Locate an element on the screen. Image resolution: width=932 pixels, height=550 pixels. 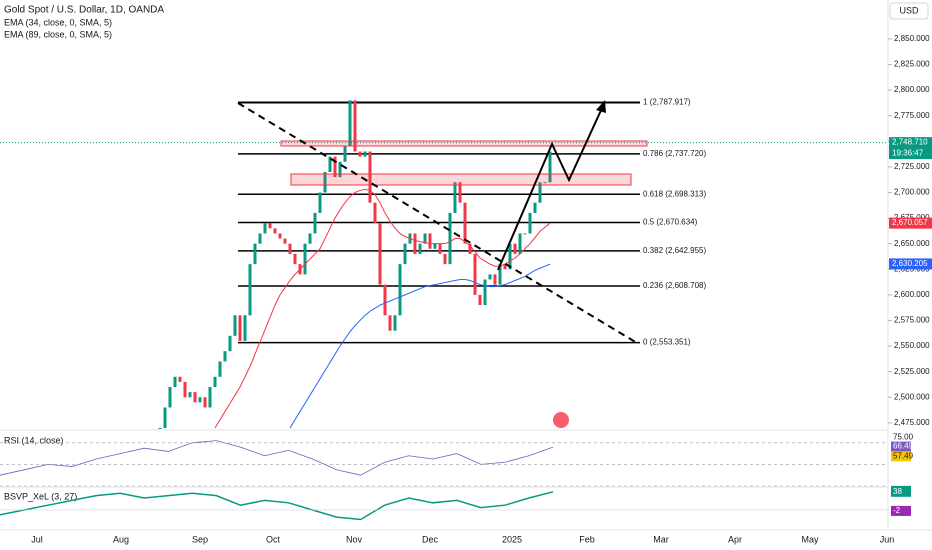
x-tick-label: May is located at coordinates (810, 539).